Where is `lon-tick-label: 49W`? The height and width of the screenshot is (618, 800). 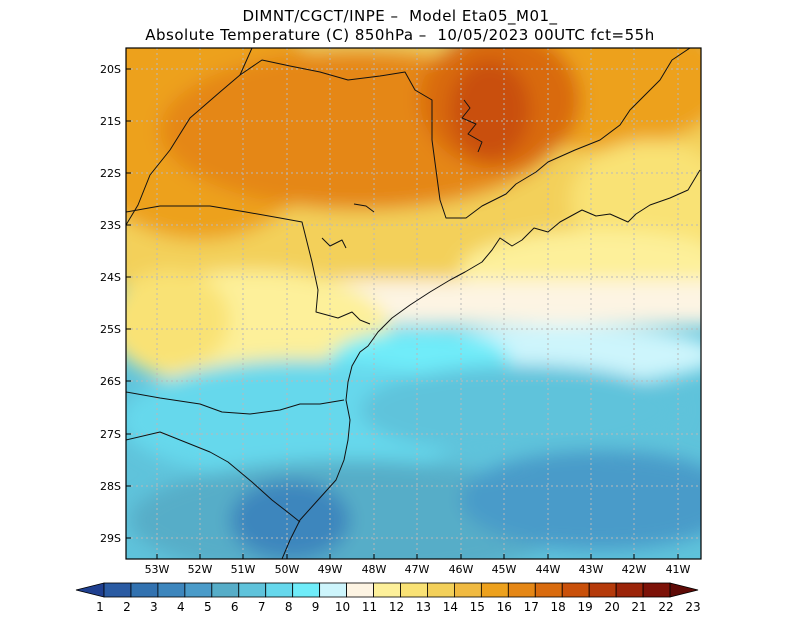 lon-tick-label: 49W is located at coordinates (330, 569).